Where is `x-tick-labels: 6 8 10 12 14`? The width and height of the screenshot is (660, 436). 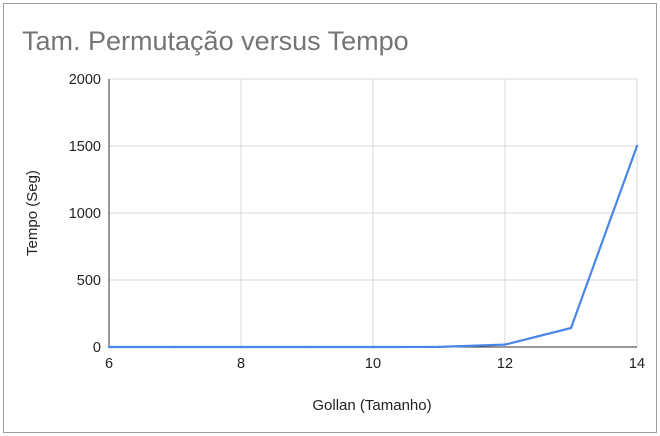 x-tick-labels: 6 8 10 12 14 is located at coordinates (375, 364).